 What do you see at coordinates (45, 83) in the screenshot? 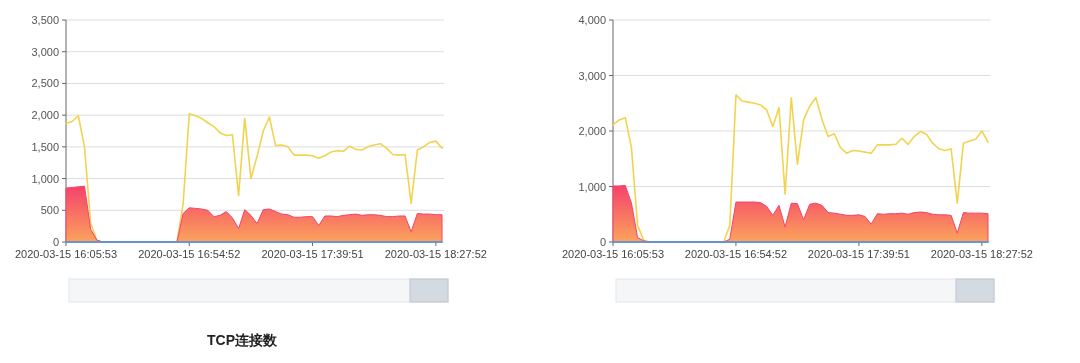
I see `ytick-label: 2,500` at bounding box center [45, 83].